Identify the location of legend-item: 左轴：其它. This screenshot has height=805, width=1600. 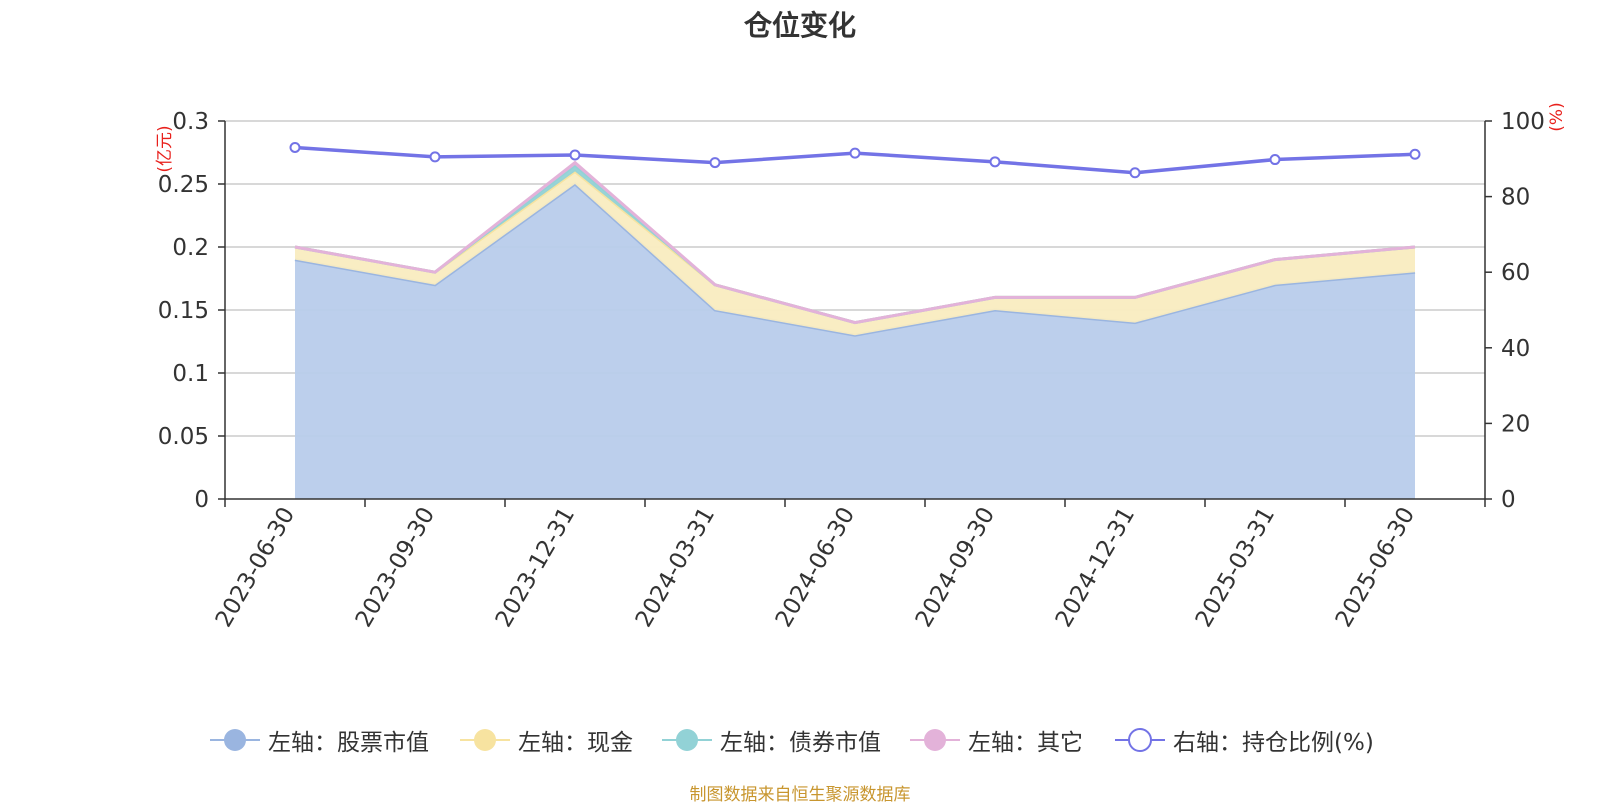
(996, 740).